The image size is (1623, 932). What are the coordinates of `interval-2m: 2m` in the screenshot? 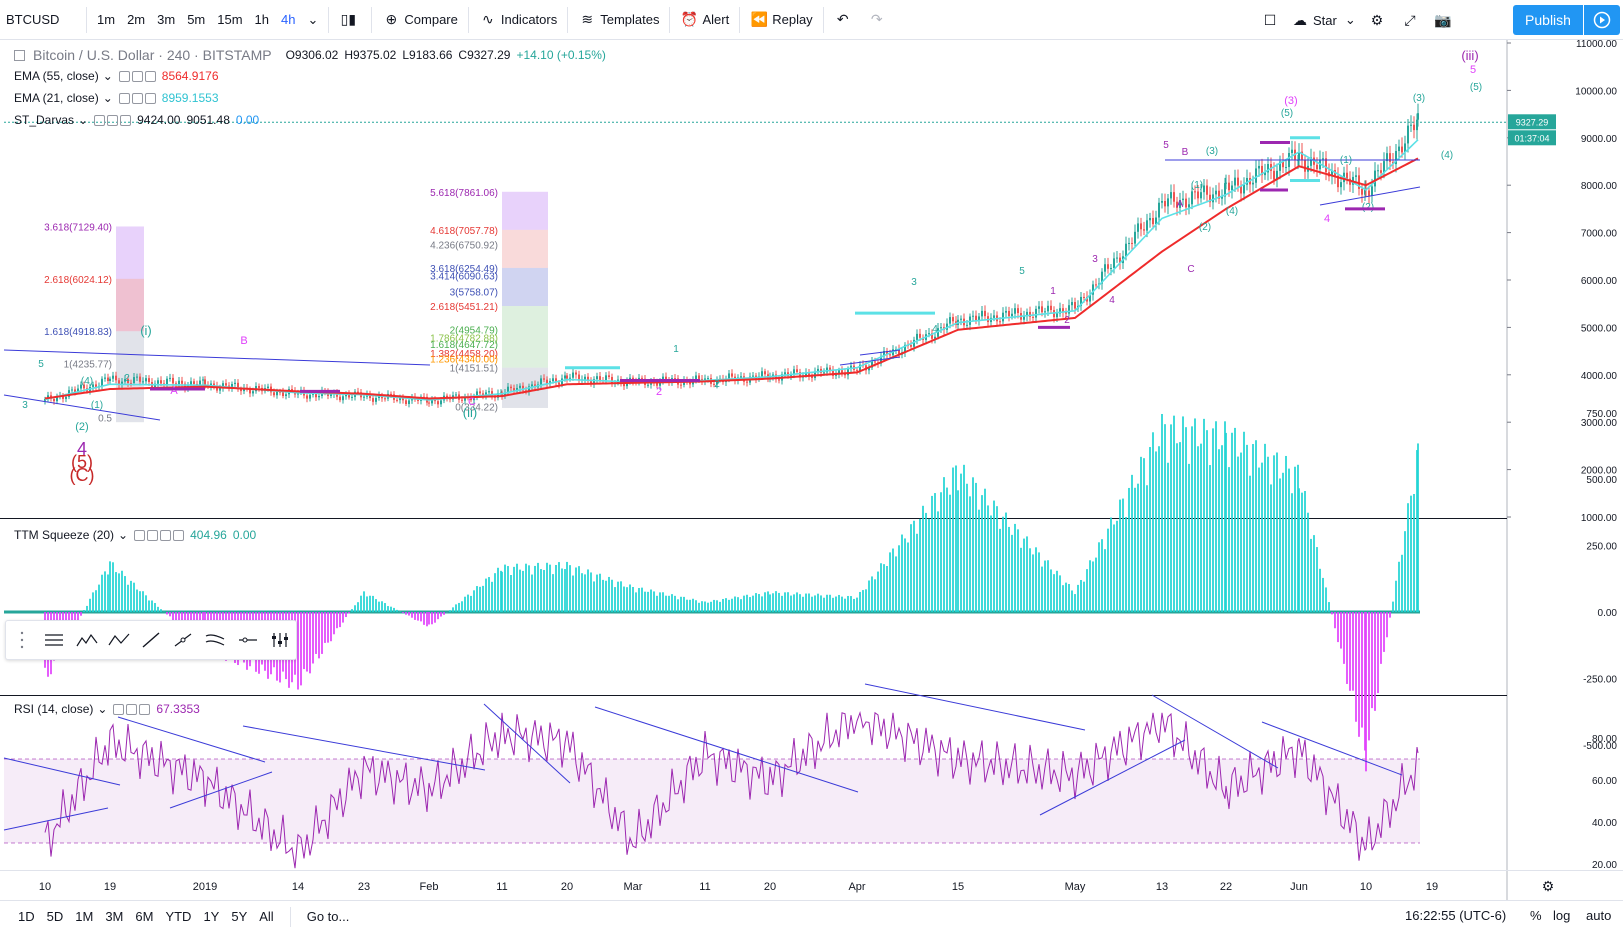 It's located at (136, 19).